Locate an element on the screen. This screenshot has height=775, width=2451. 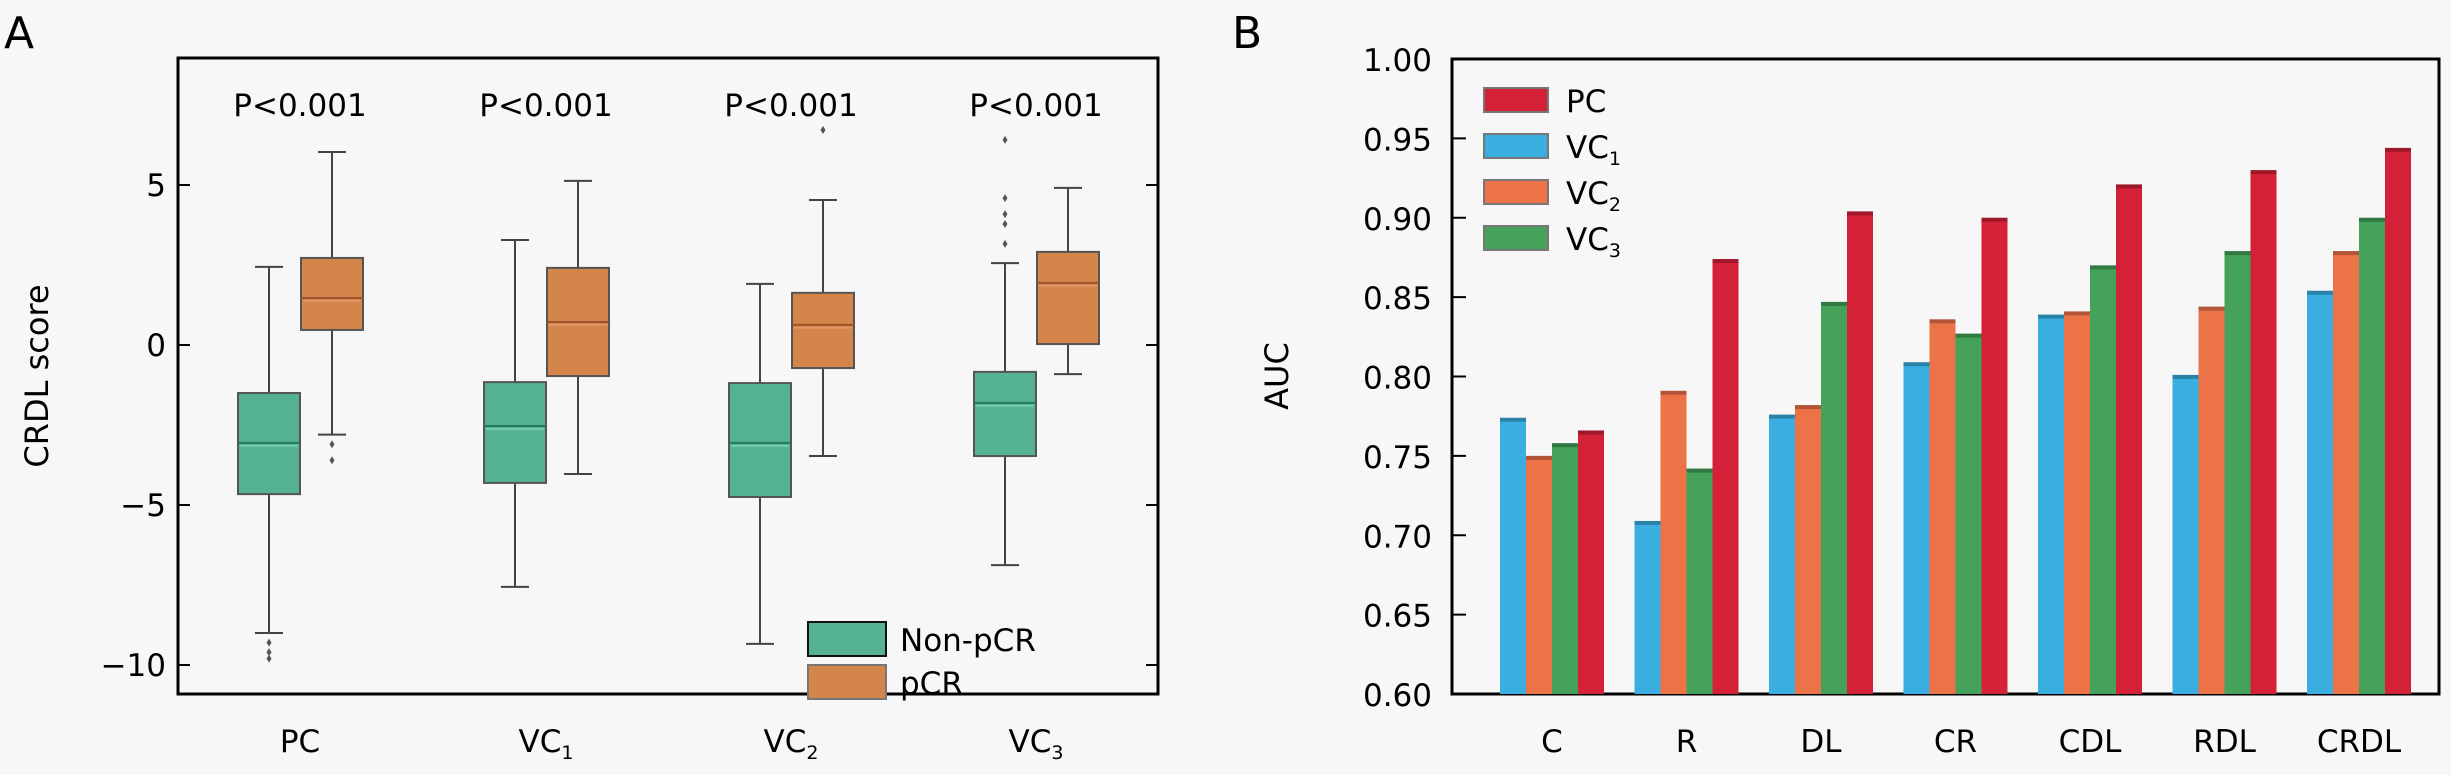
bar-pc-c is located at coordinates (1591, 562).